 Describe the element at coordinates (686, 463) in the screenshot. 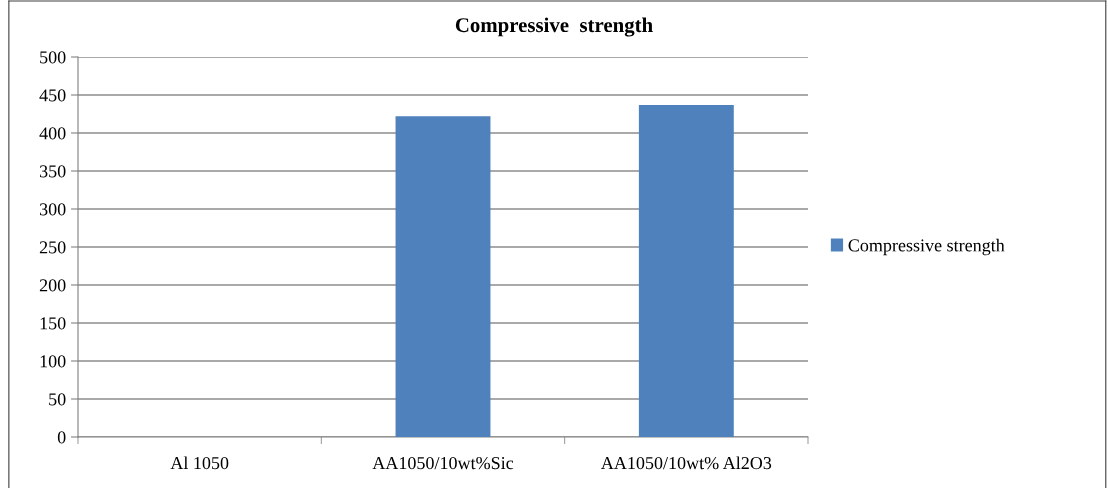

I see `x-tick-label: AA1050/10wt% Al2O3` at that location.